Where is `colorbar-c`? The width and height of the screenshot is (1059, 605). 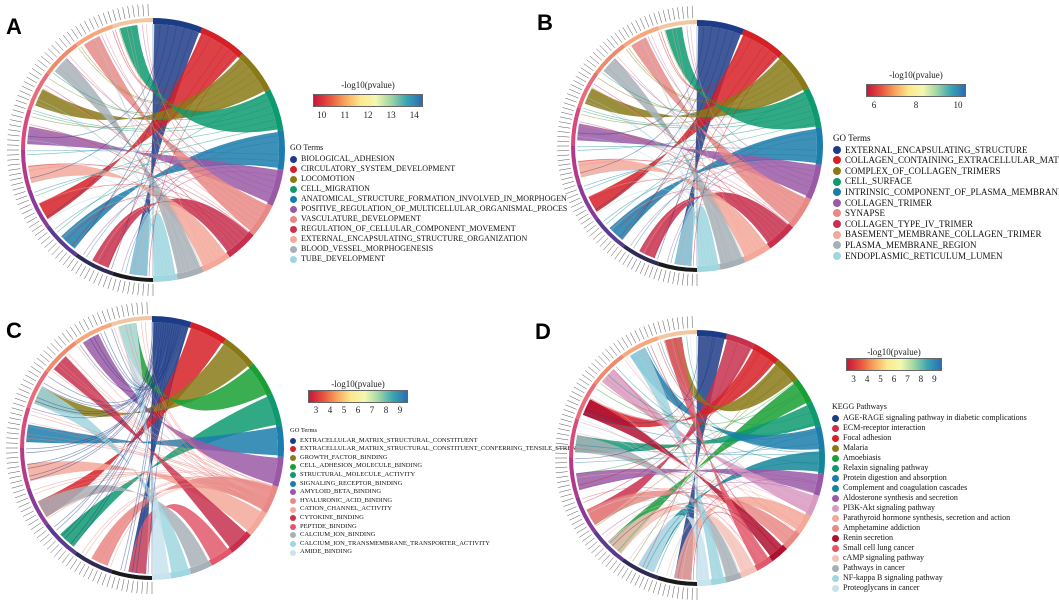
colorbar-c is located at coordinates (358, 396).